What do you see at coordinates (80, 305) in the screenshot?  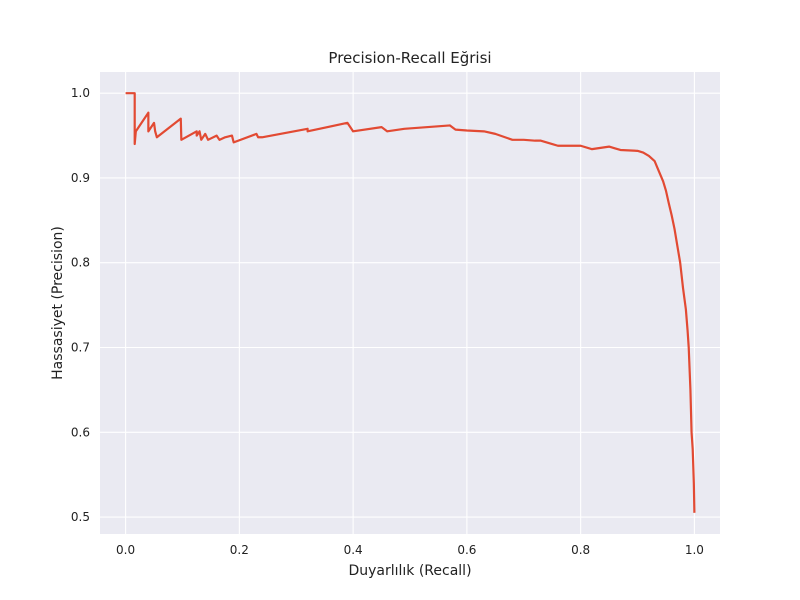 I see `y-axis-ticks: 0.5 0.6 0.7 0.8 0.9 1.0` at bounding box center [80, 305].